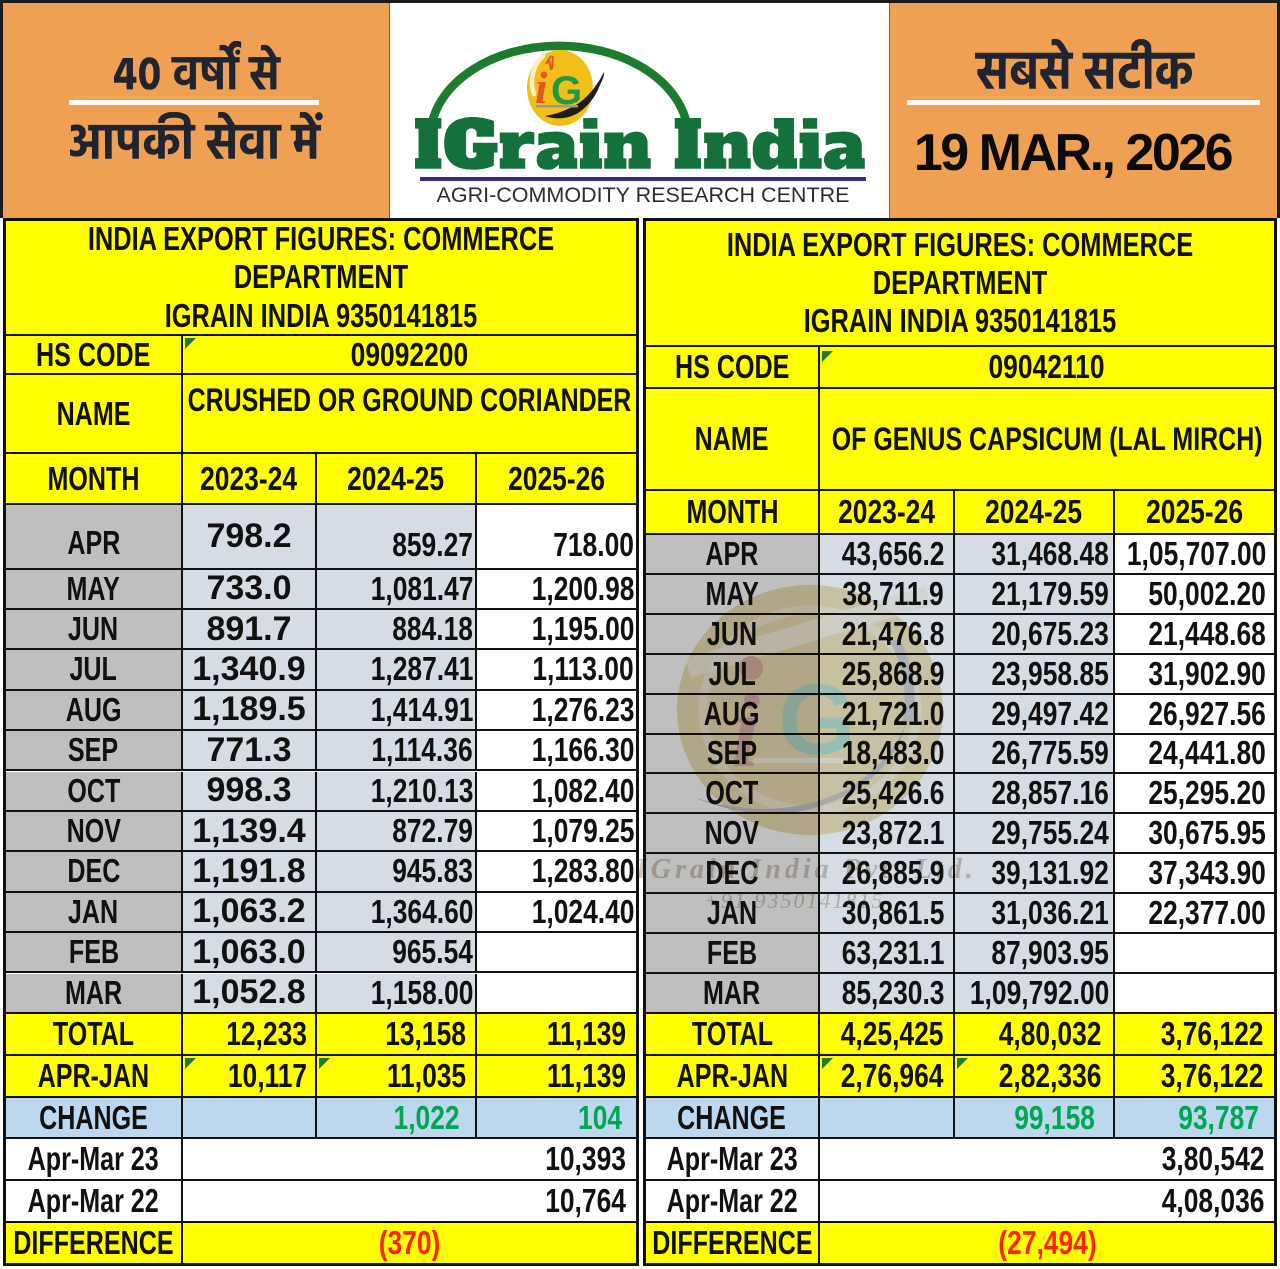 The height and width of the screenshot is (1269, 1280). Describe the element at coordinates (806, 869) in the screenshot. I see `svg-text: IGrain India Pvt. Ltd.` at that location.